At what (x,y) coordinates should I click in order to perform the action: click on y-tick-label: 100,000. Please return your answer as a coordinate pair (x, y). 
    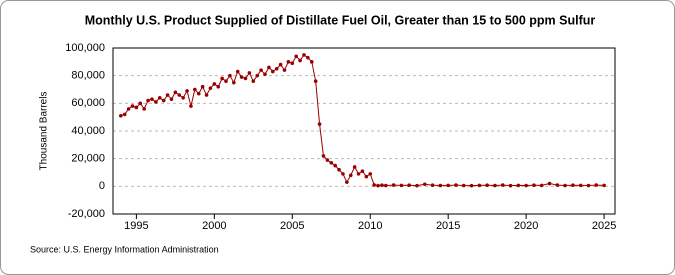
    Looking at the image, I should click on (85, 48).